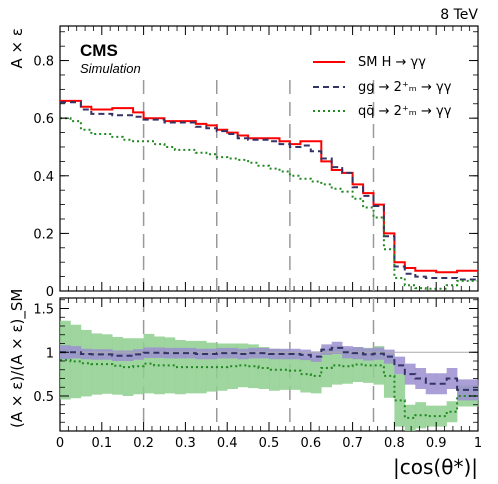  I want to click on legend-label-sm: SM H → γγ, so click(392, 62).